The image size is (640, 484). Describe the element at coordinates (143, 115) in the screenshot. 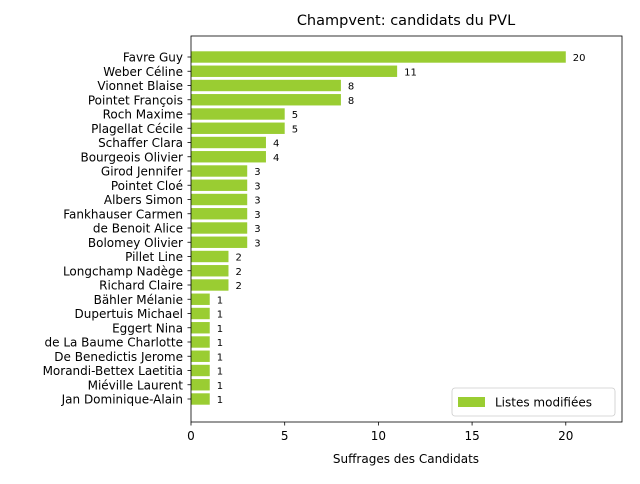

I see `category-label: Roch Maxime` at that location.